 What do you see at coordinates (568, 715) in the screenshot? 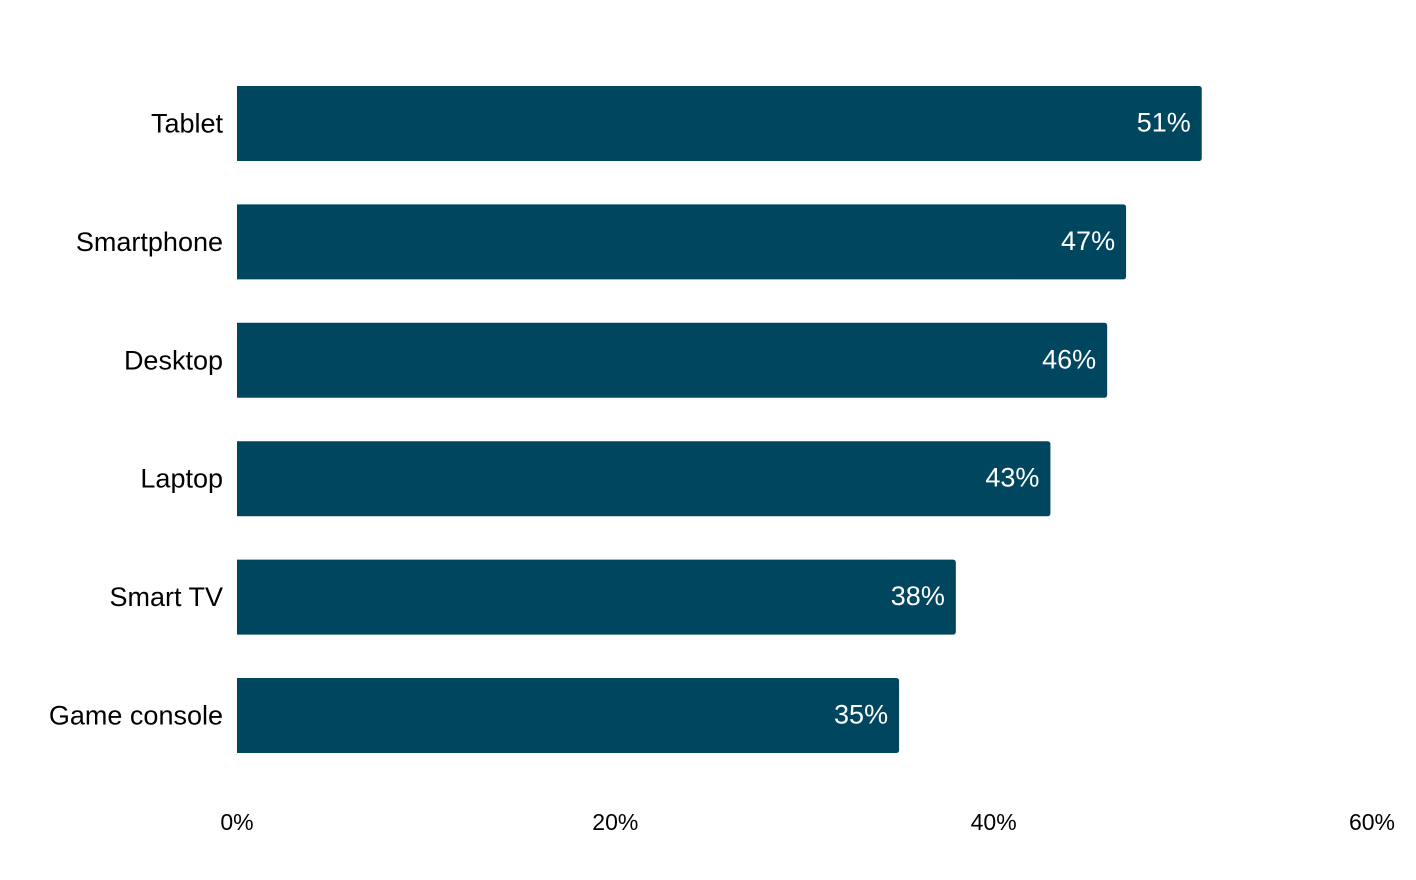
I see `bar-game-console` at bounding box center [568, 715].